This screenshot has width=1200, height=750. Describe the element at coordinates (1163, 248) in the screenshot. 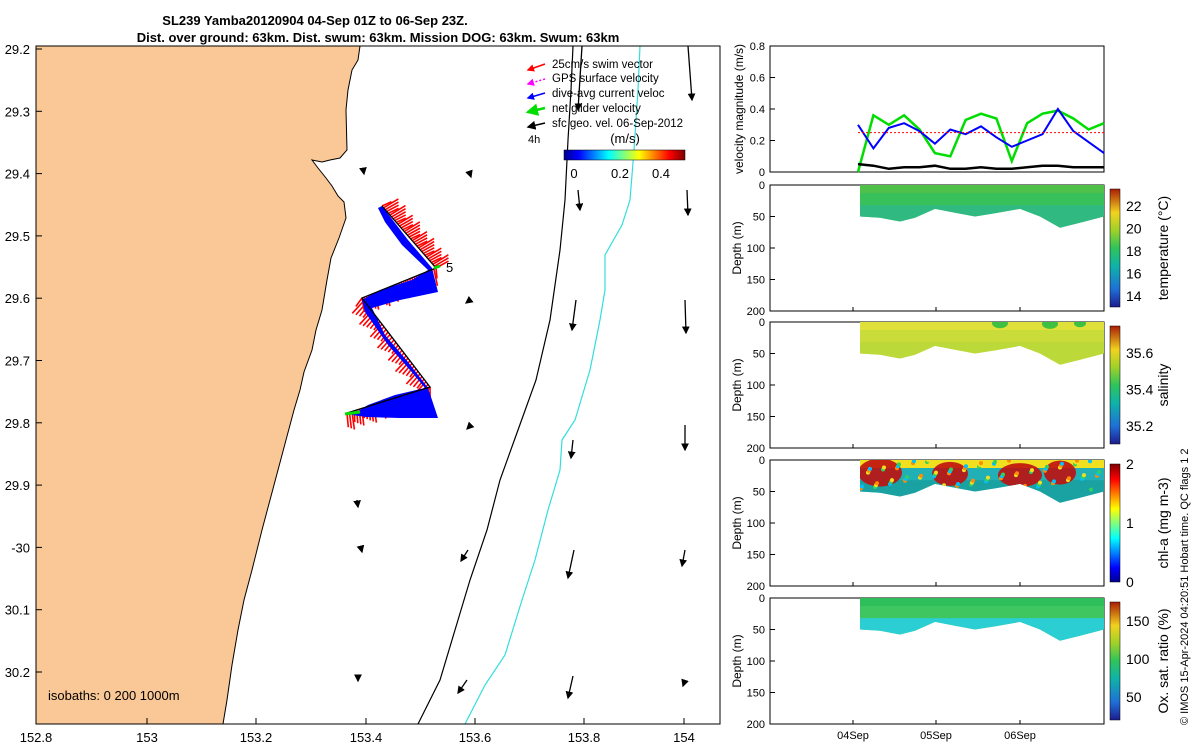

I see `colorbar-label: temperature (°C)` at that location.